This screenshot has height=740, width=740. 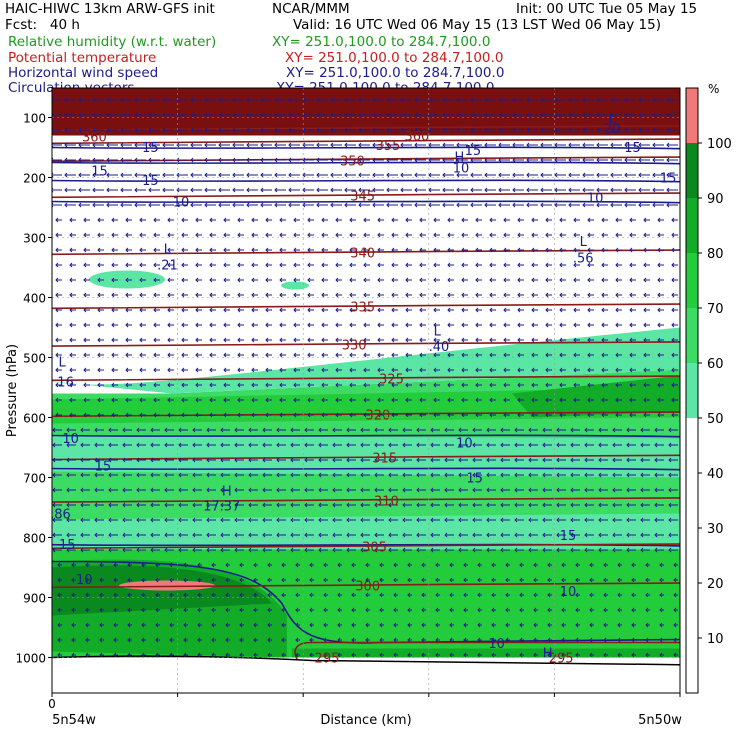 What do you see at coordinates (366, 252) in the screenshot?
I see `theta-contour` at bounding box center [366, 252].